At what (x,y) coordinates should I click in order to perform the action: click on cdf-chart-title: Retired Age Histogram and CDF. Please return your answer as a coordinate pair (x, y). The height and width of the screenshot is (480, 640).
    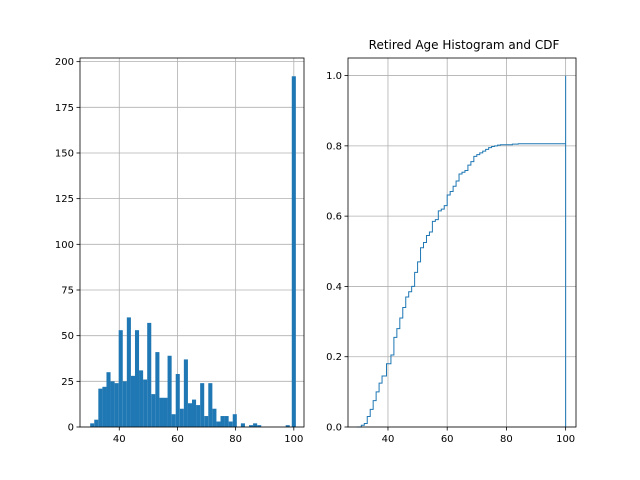
    Looking at the image, I should click on (464, 45).